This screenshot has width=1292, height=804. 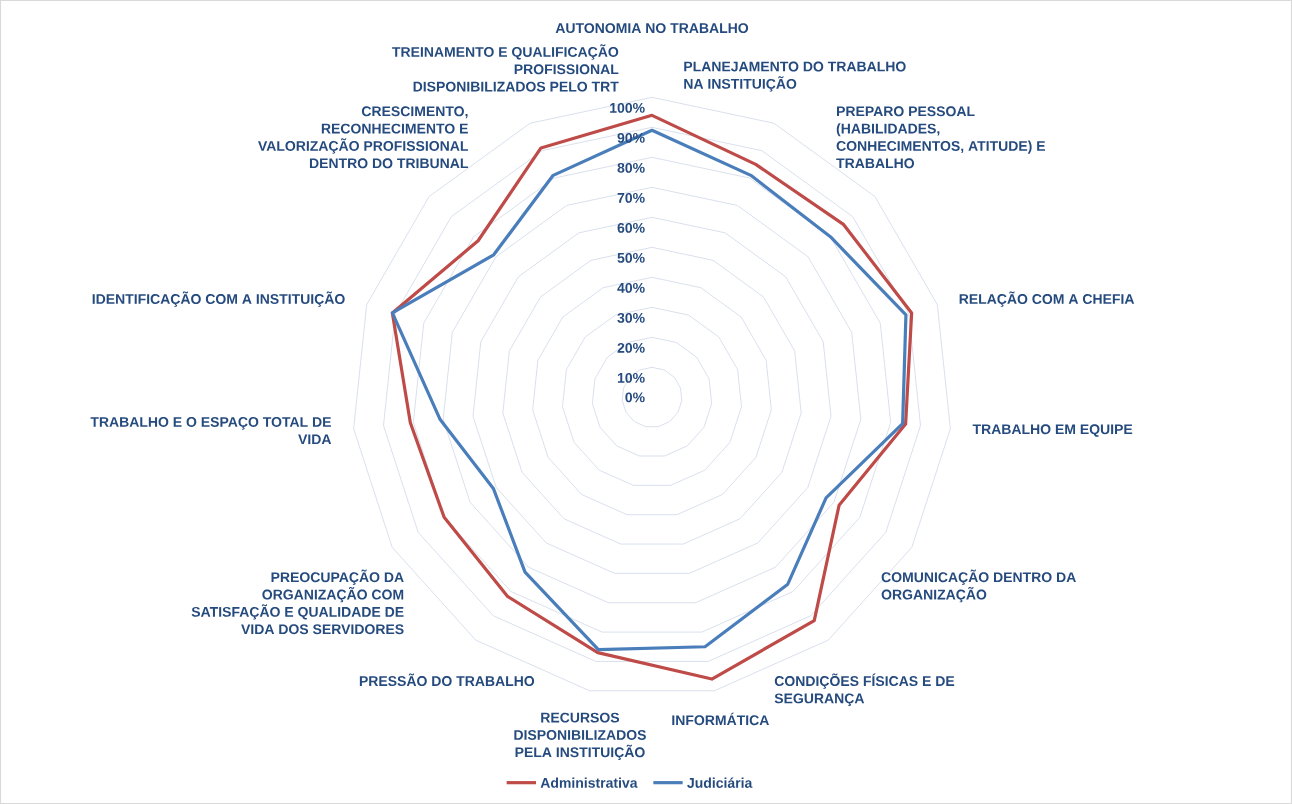 What do you see at coordinates (631, 257) in the screenshot?
I see `y-tick-label: 50%` at bounding box center [631, 257].